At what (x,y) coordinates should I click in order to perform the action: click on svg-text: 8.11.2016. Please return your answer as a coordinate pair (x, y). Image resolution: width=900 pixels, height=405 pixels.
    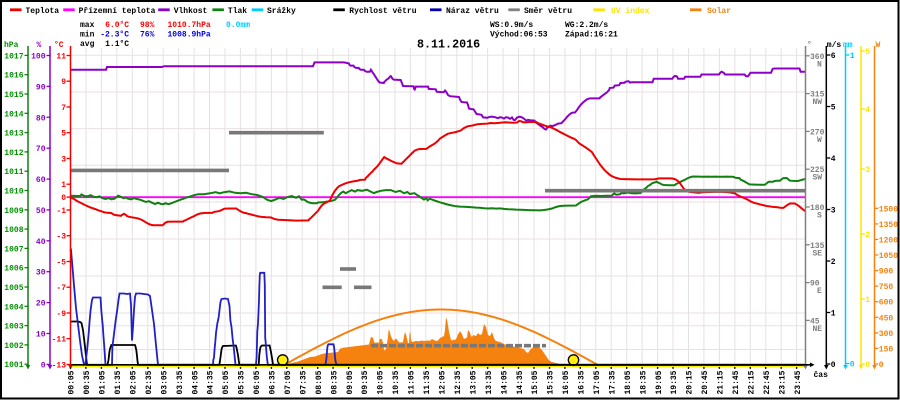
    Looking at the image, I should click on (448, 45).